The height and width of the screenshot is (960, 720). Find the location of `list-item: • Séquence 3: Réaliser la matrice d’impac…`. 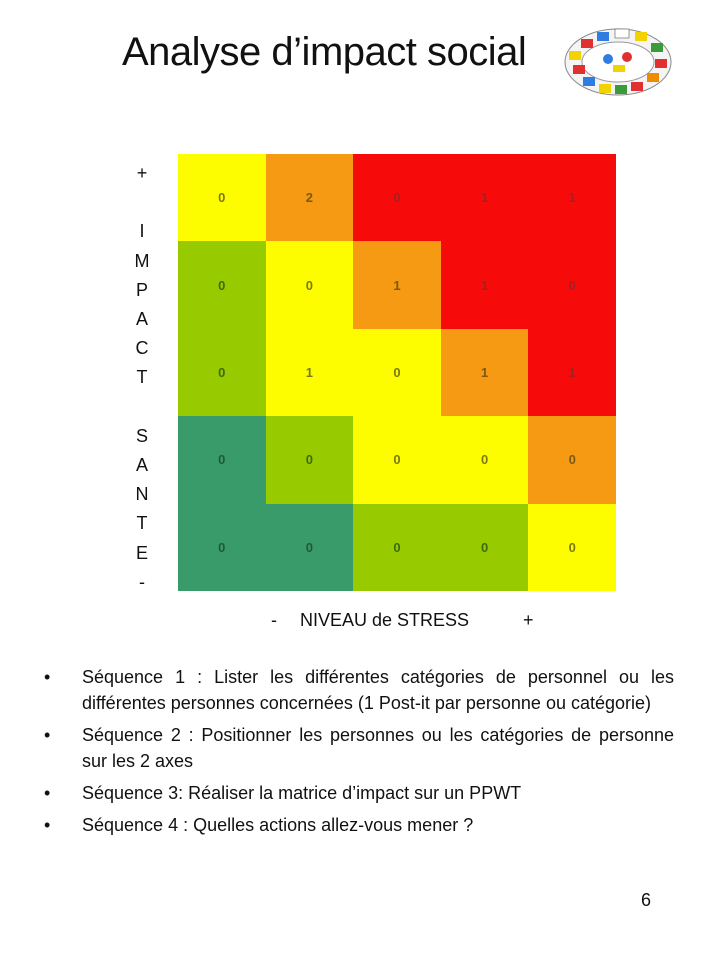

list-item: • Séquence 3: Réaliser la matrice d’impac… is located at coordinates (359, 793).